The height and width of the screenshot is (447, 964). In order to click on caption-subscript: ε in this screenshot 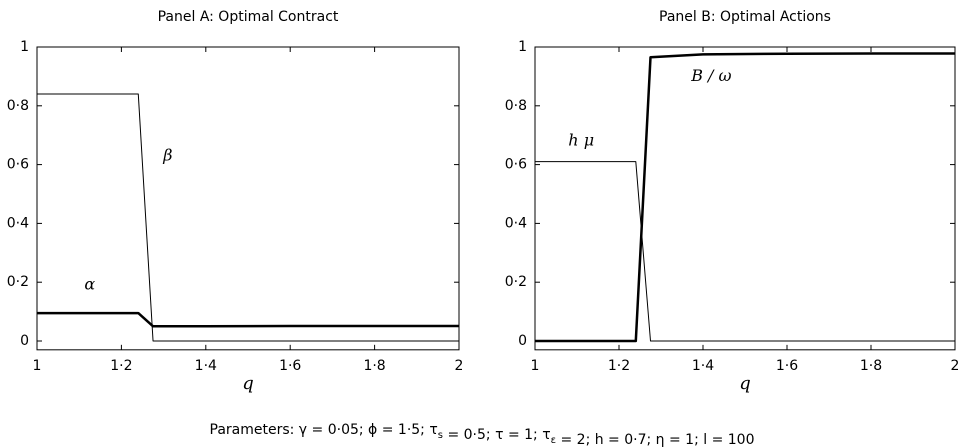, I will do `click(553, 440)`.